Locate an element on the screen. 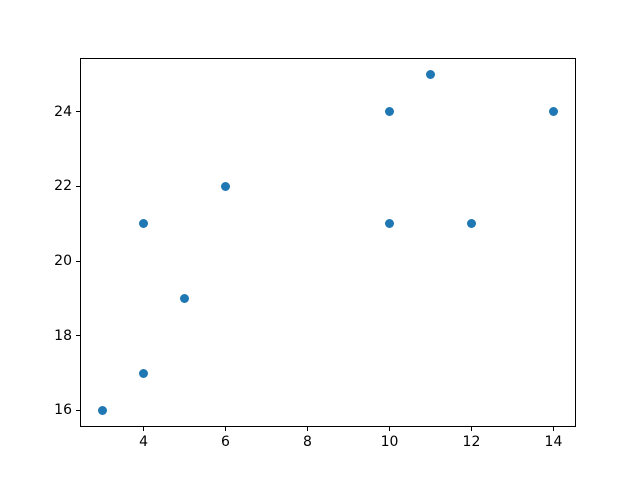 This screenshot has height=480, width=640. y-tick-label: 16 is located at coordinates (63, 410).